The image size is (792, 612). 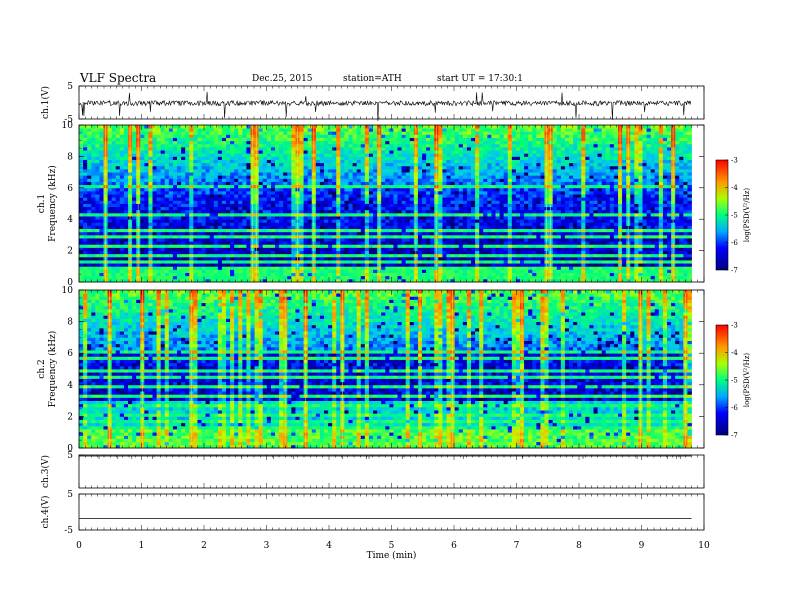 I want to click on time-axis-label: Time (min), so click(x=392, y=555).